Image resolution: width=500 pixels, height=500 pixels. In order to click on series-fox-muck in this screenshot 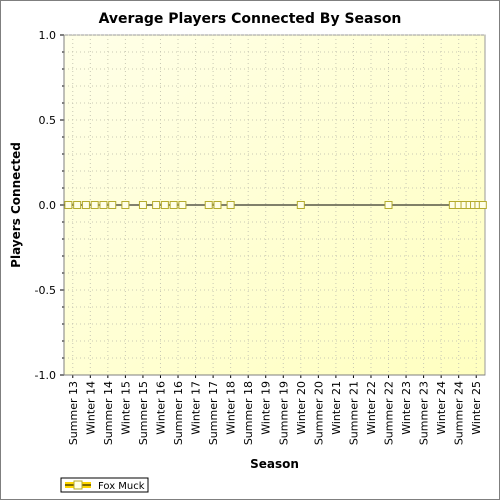, I will do `click(275, 205)`.